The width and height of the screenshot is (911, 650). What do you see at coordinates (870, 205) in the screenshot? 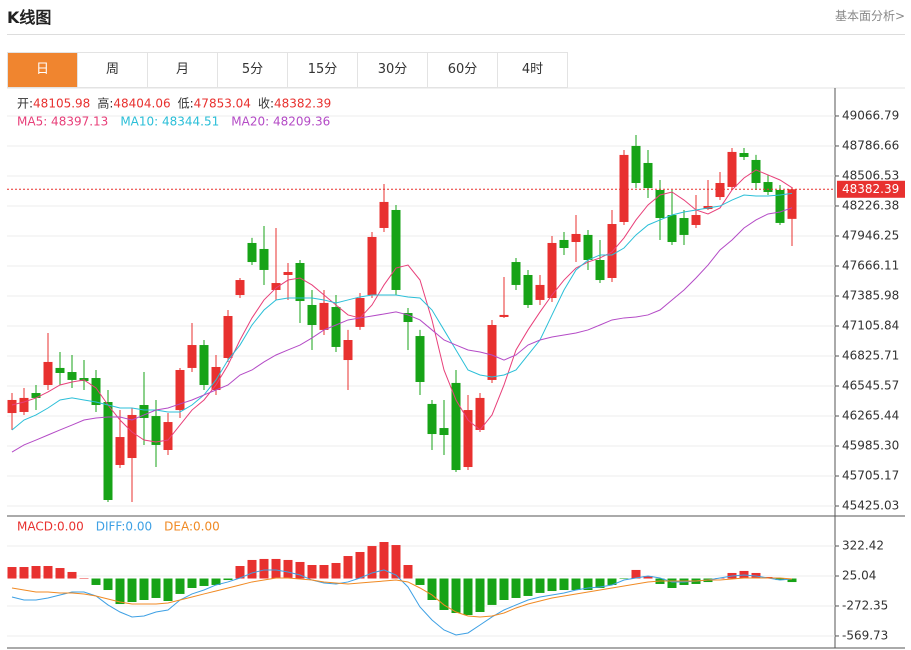
I see `y-tick-label: 48226.38` at bounding box center [870, 205].